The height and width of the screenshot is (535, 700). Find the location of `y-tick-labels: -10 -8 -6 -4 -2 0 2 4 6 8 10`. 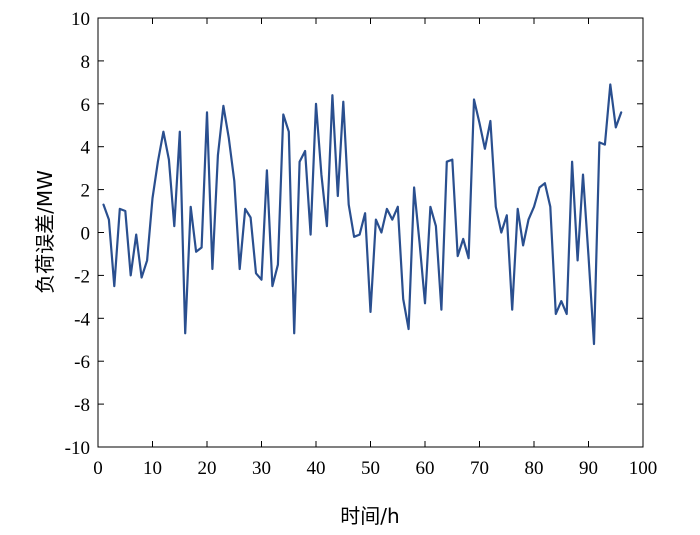

y-tick-labels: -10 -8 -6 -4 -2 0 2 4 6 8 10 is located at coordinates (78, 234).